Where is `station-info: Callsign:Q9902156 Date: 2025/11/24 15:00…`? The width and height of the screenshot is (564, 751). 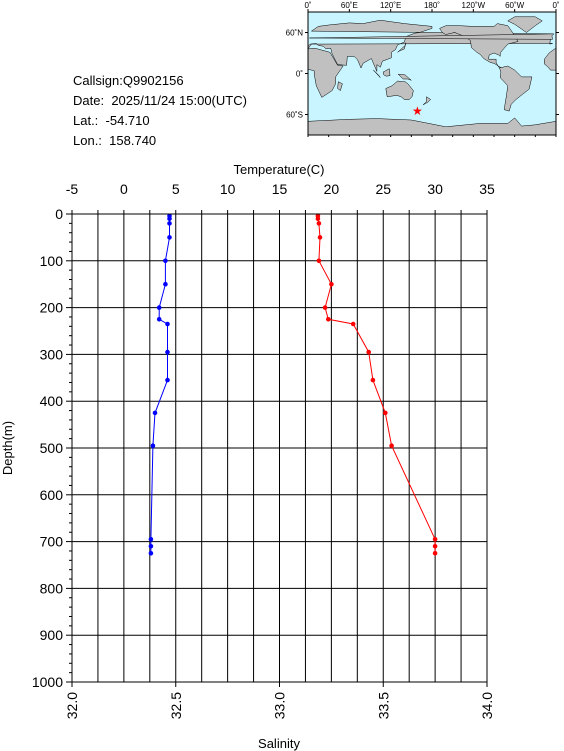
station-info: Callsign:Q9902156 Date: 2025/11/24 15:00… is located at coordinates (160, 111).